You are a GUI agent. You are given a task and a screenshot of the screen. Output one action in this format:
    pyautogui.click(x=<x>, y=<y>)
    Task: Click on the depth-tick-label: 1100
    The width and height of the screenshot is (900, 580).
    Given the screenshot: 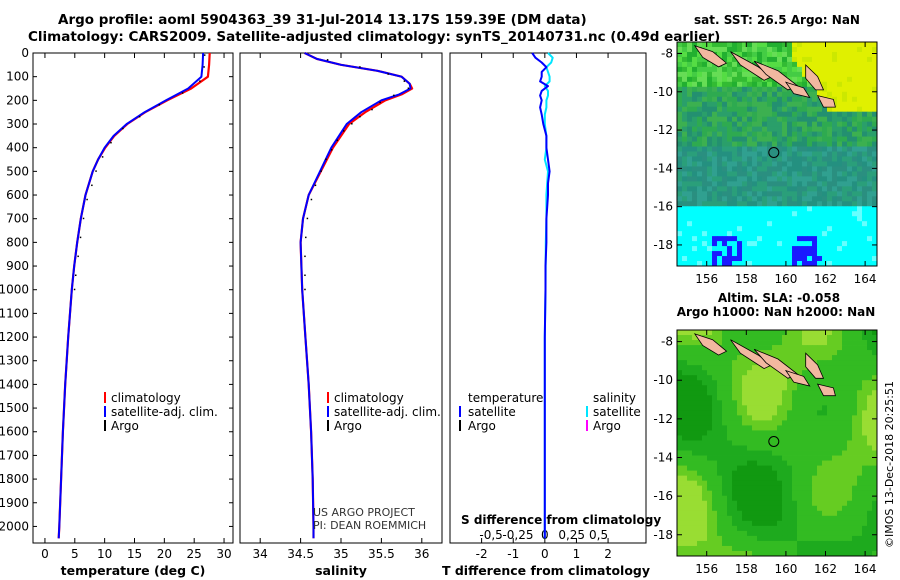 What is the action you would take?
    pyautogui.click(x=14, y=313)
    